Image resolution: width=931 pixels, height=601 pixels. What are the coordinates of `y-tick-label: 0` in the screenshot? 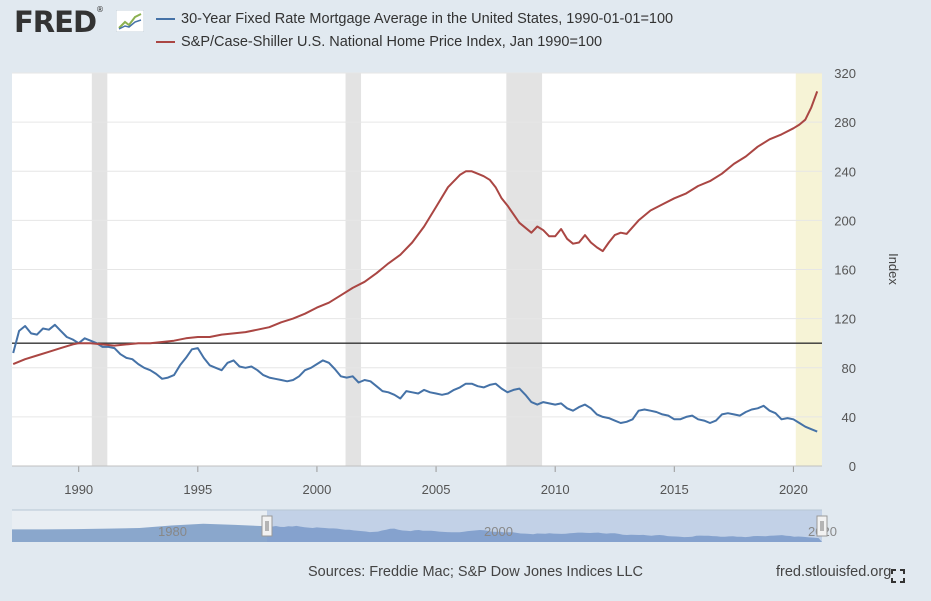 It's located at (852, 466).